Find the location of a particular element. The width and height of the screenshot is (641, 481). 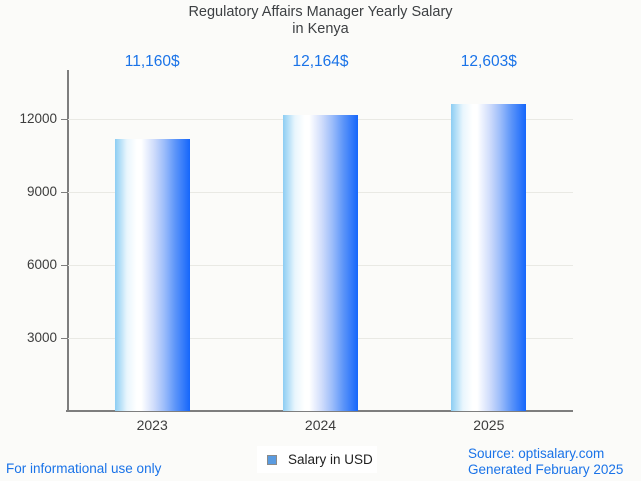

generated-text: Generated February 2025 is located at coordinates (546, 469).